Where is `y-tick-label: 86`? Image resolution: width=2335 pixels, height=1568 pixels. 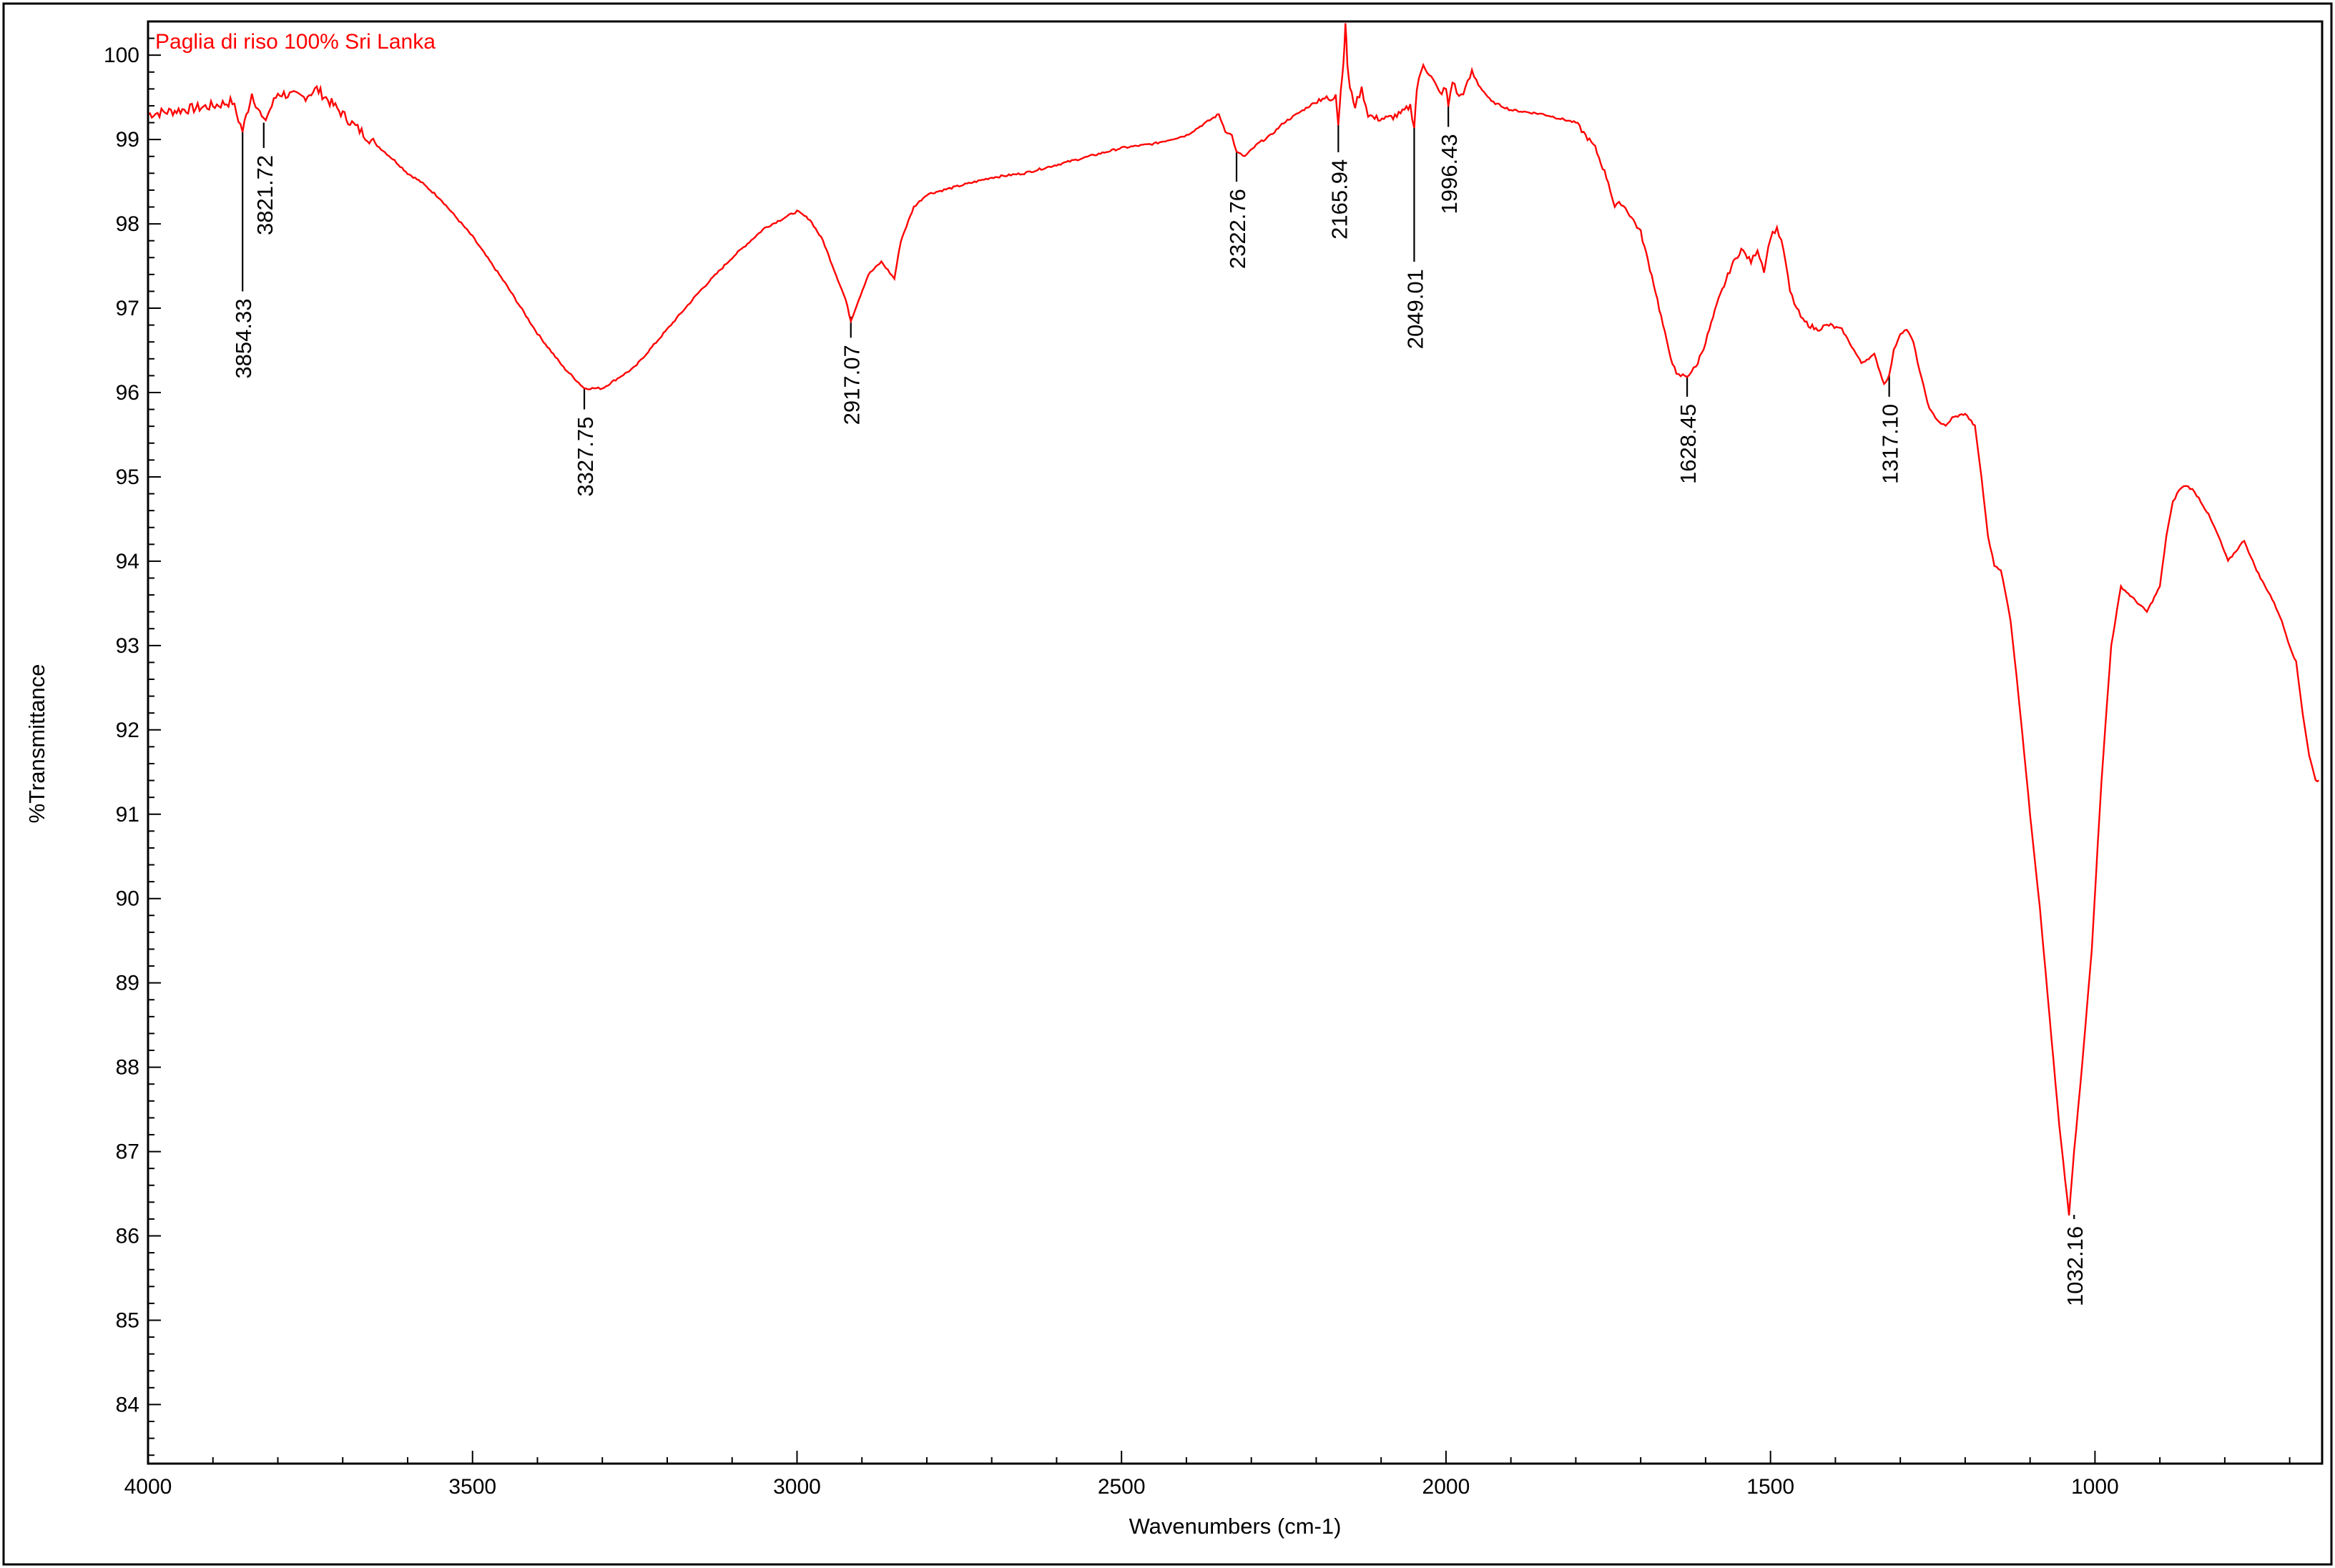 y-tick-label: 86 is located at coordinates (127, 1236).